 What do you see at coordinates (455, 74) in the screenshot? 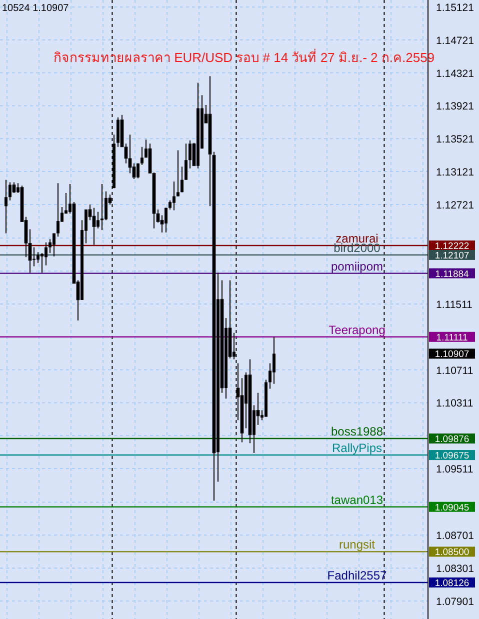
I see `y-tick-label: 1.14321` at bounding box center [455, 74].